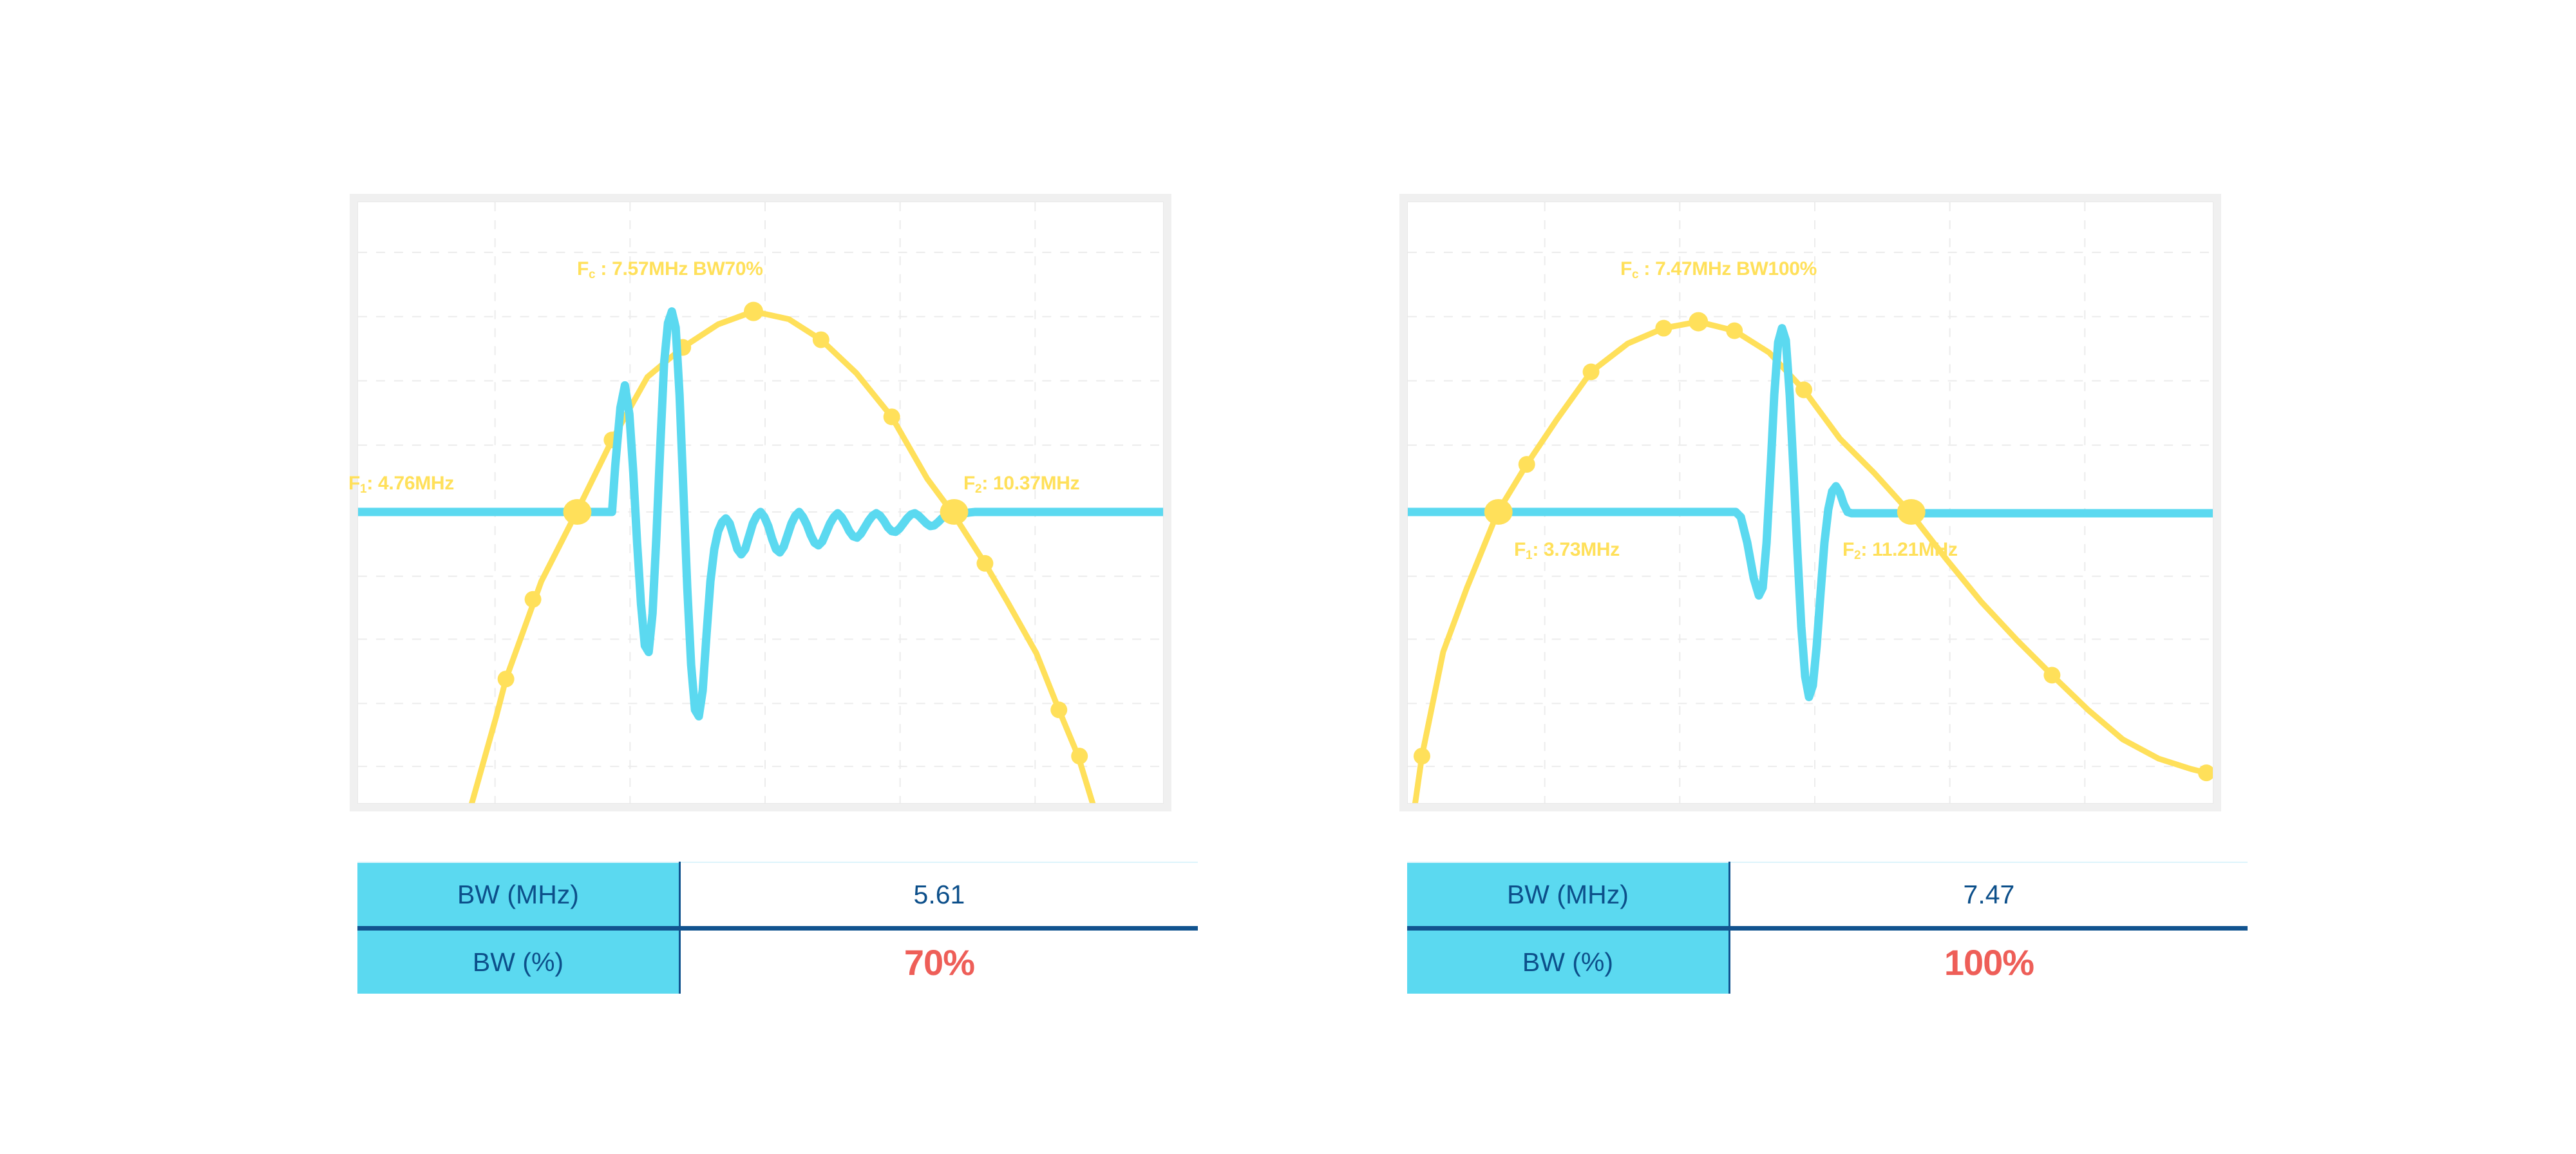 The width and height of the screenshot is (2576, 1154). I want to click on bw-table-bw100: BW (MHz) 7.47 BW (%) 100%, so click(1828, 928).